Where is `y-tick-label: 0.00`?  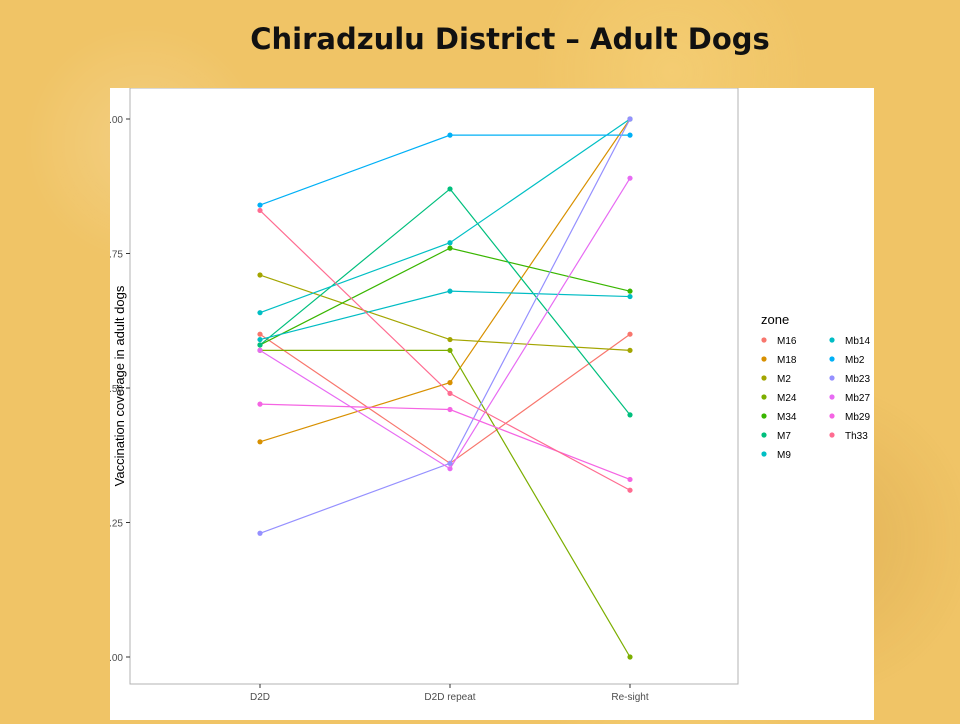
y-tick-label: 0.00 is located at coordinates (116, 658).